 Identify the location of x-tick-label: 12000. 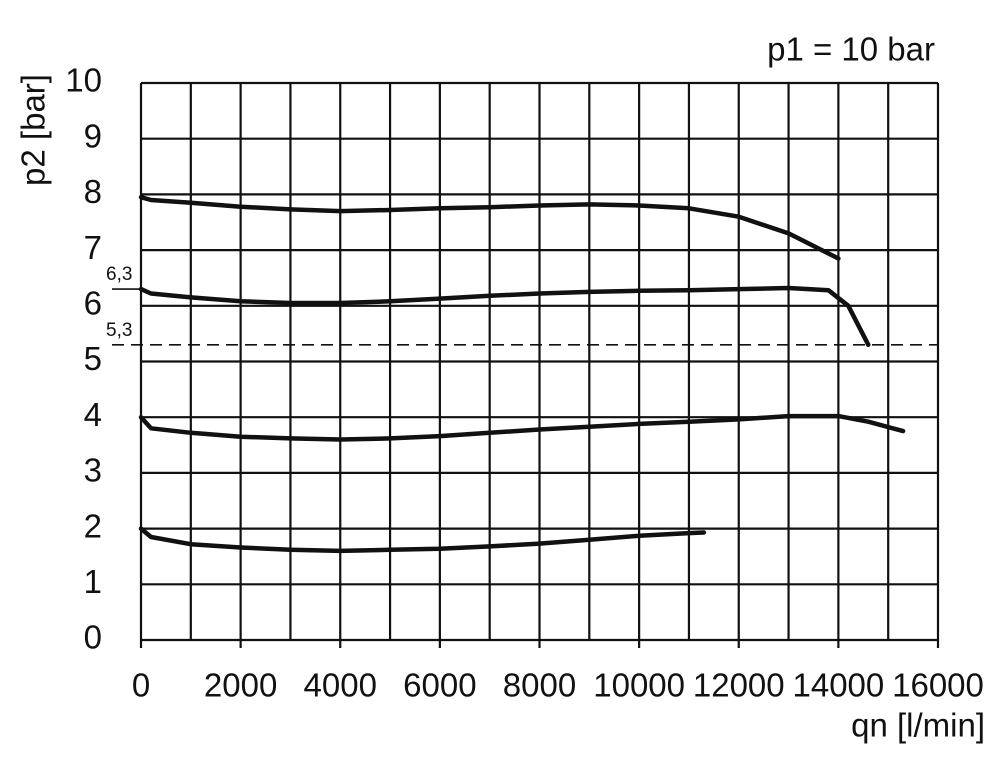
(739, 685).